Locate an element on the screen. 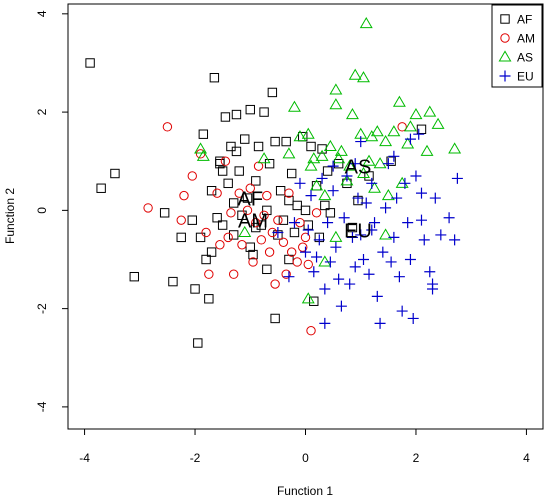  centroid-label-af: AF is located at coordinates (250, 199).